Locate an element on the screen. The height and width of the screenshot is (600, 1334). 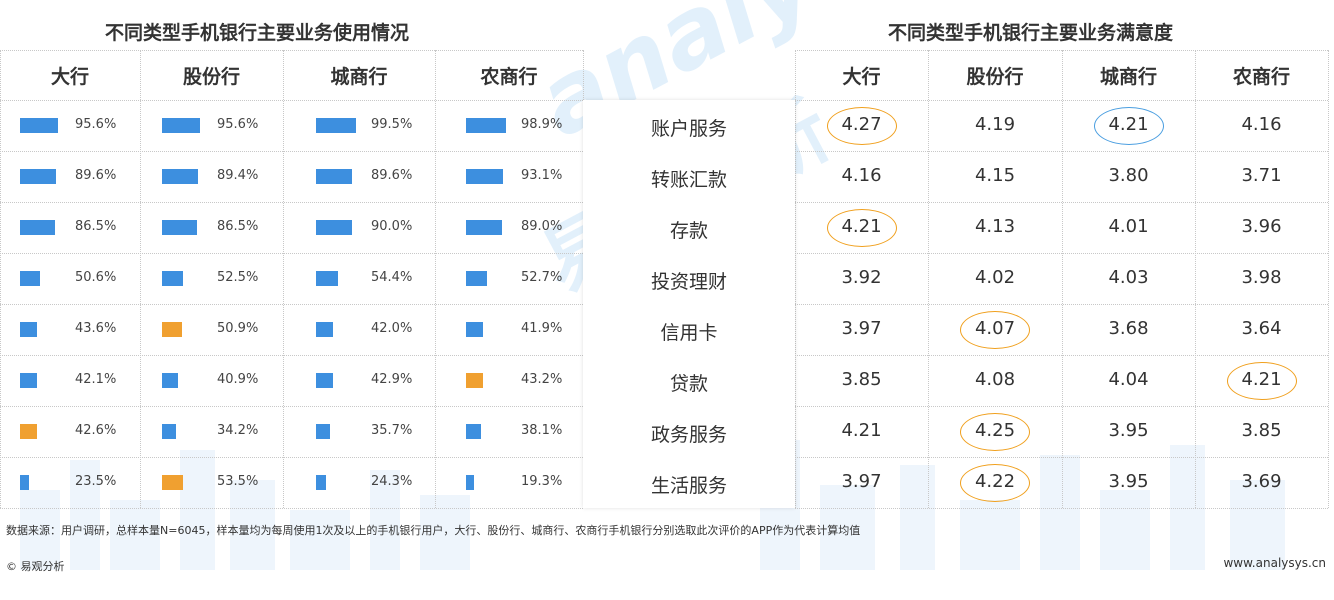
right-table-title: 不同类型手机银行主要业务满意度 is located at coordinates (1031, 33).